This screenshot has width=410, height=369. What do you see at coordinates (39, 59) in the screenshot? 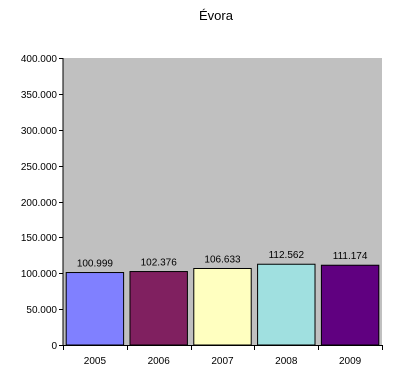
I see `y-tick-label: 400.000` at bounding box center [39, 59].